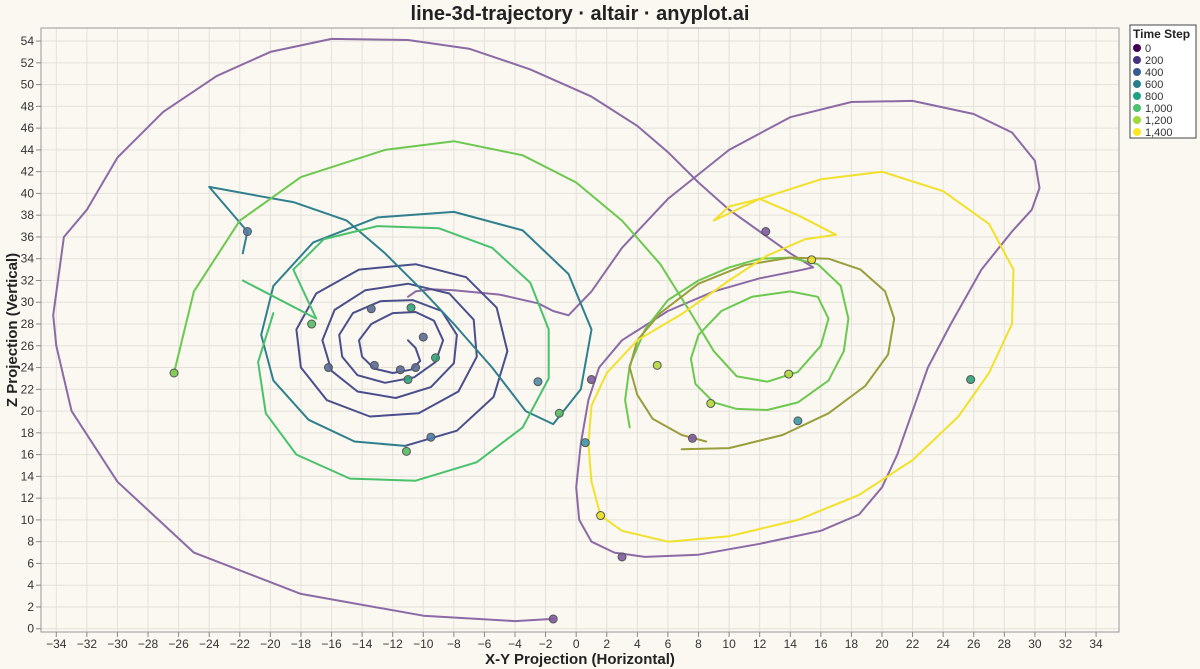 Image resolution: width=1200 pixels, height=669 pixels. What do you see at coordinates (28, 215) in the screenshot?
I see `y-tick-label: 38` at bounding box center [28, 215].